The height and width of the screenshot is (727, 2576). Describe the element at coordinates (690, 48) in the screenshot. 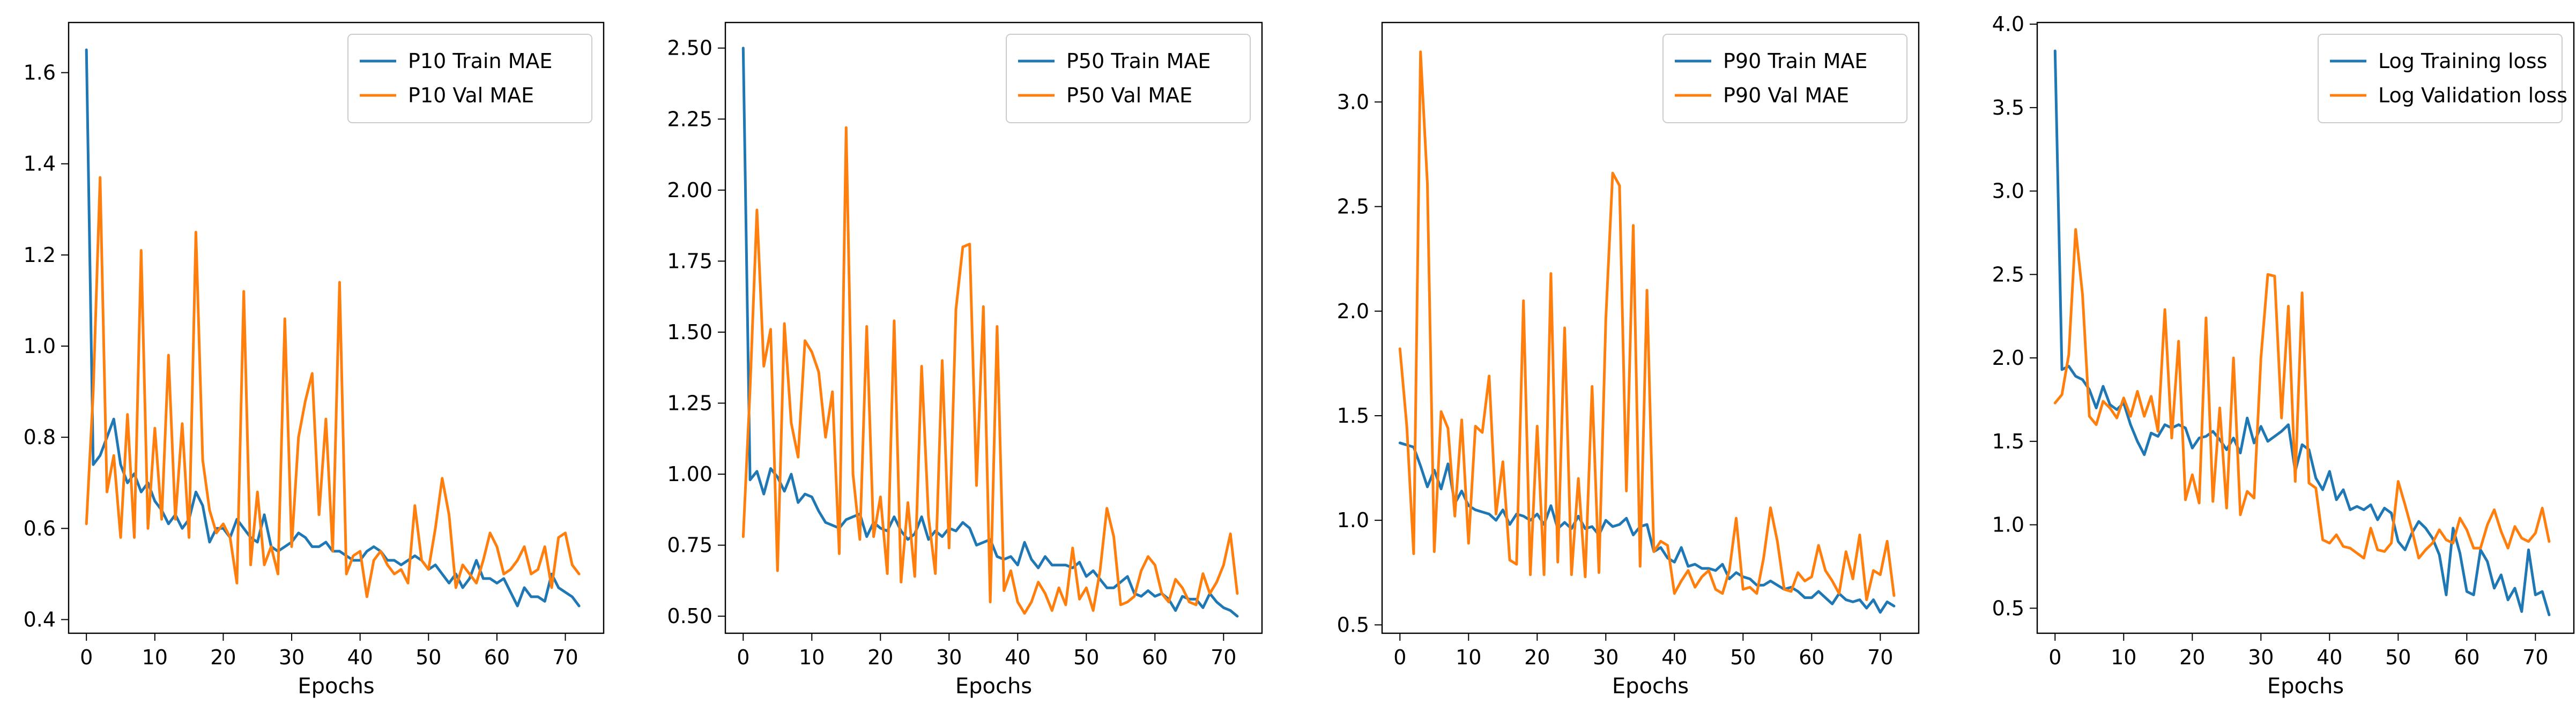

I see `y-tick-label: 2.50` at that location.